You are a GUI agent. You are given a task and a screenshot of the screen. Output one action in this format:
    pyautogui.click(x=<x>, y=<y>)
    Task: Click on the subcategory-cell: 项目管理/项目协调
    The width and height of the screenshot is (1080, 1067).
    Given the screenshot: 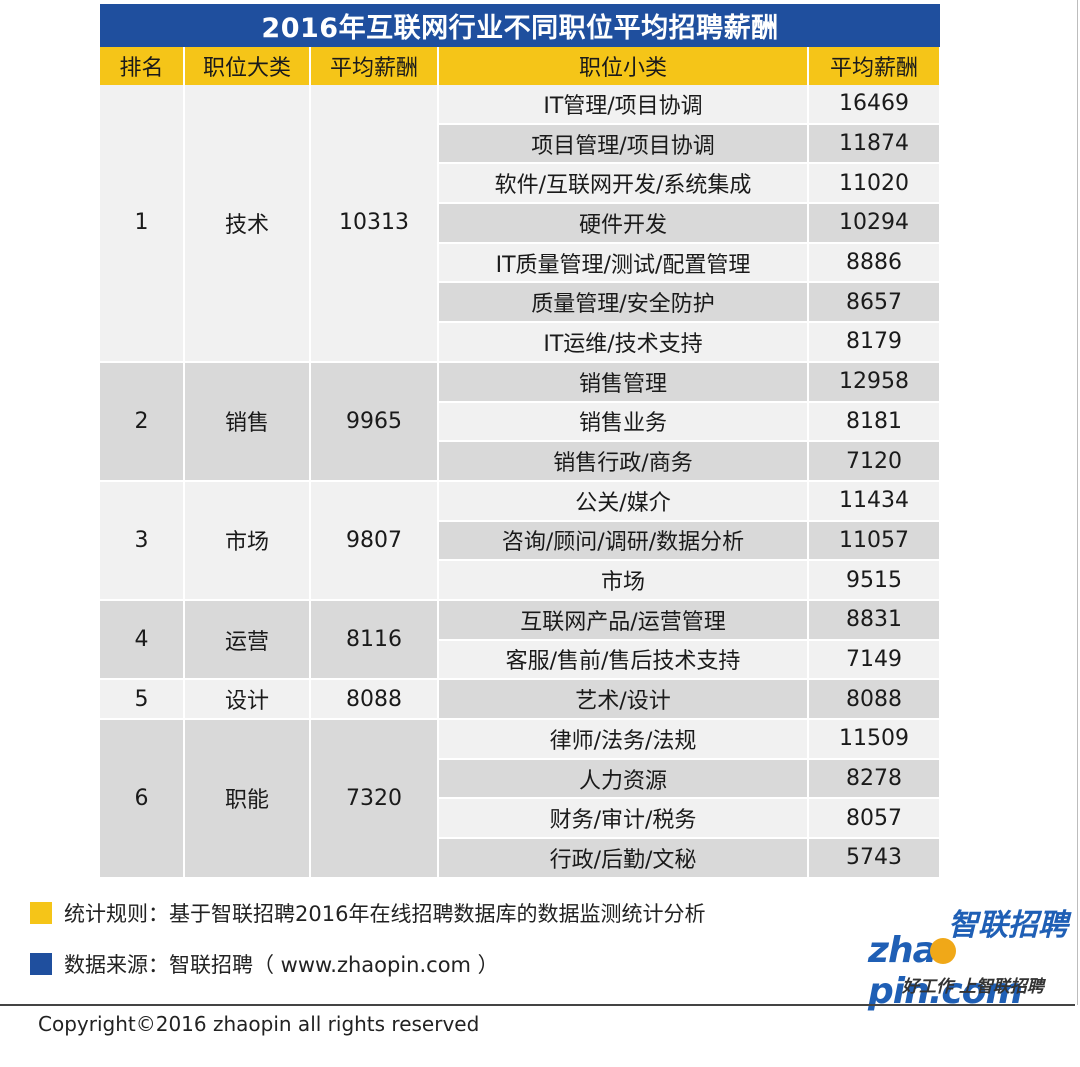 What is the action you would take?
    pyautogui.click(x=623, y=144)
    